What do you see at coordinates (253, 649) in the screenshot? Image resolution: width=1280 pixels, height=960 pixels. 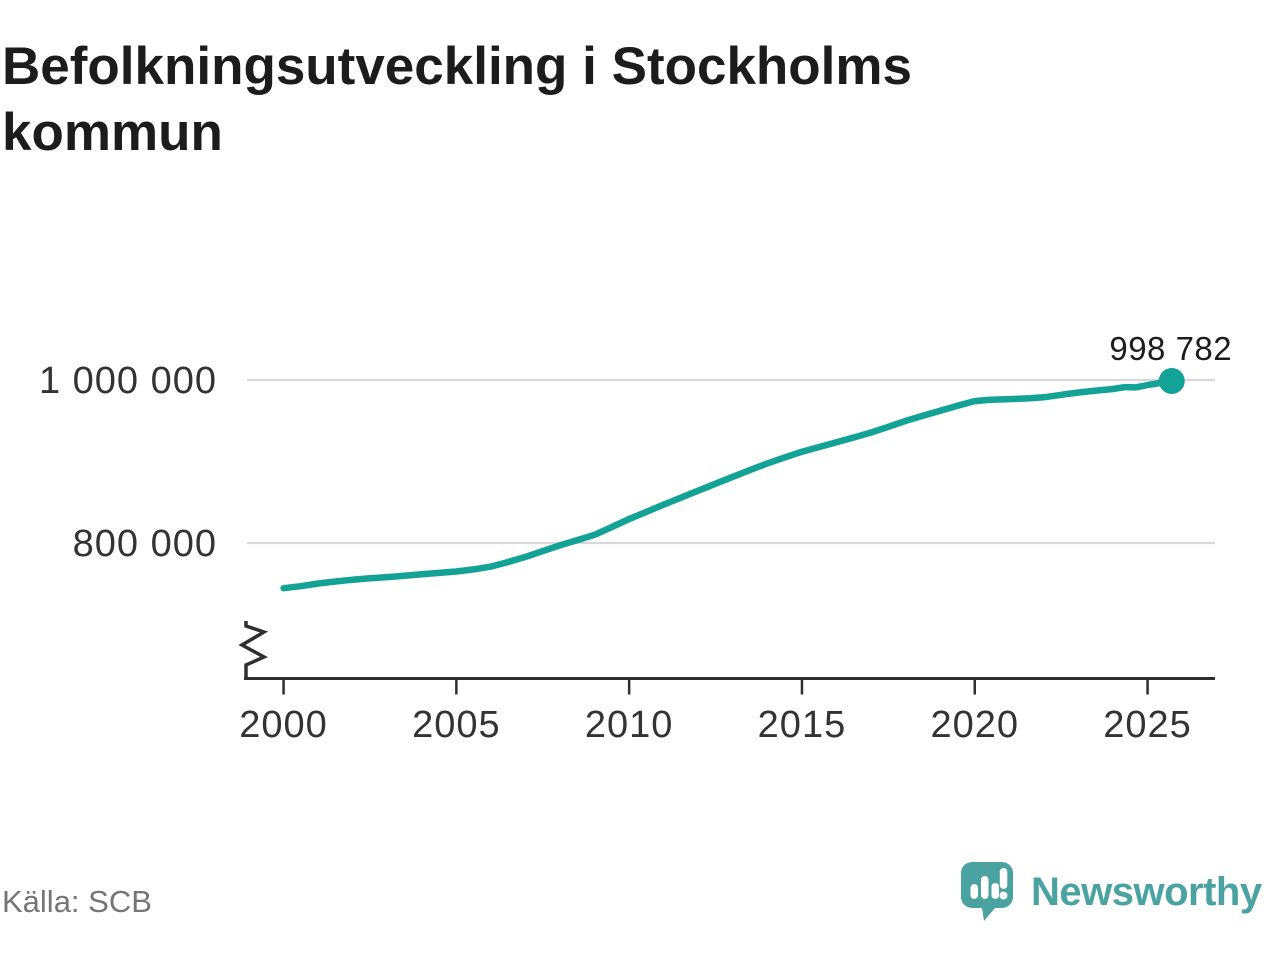 I see `y-axis-break-icon` at bounding box center [253, 649].